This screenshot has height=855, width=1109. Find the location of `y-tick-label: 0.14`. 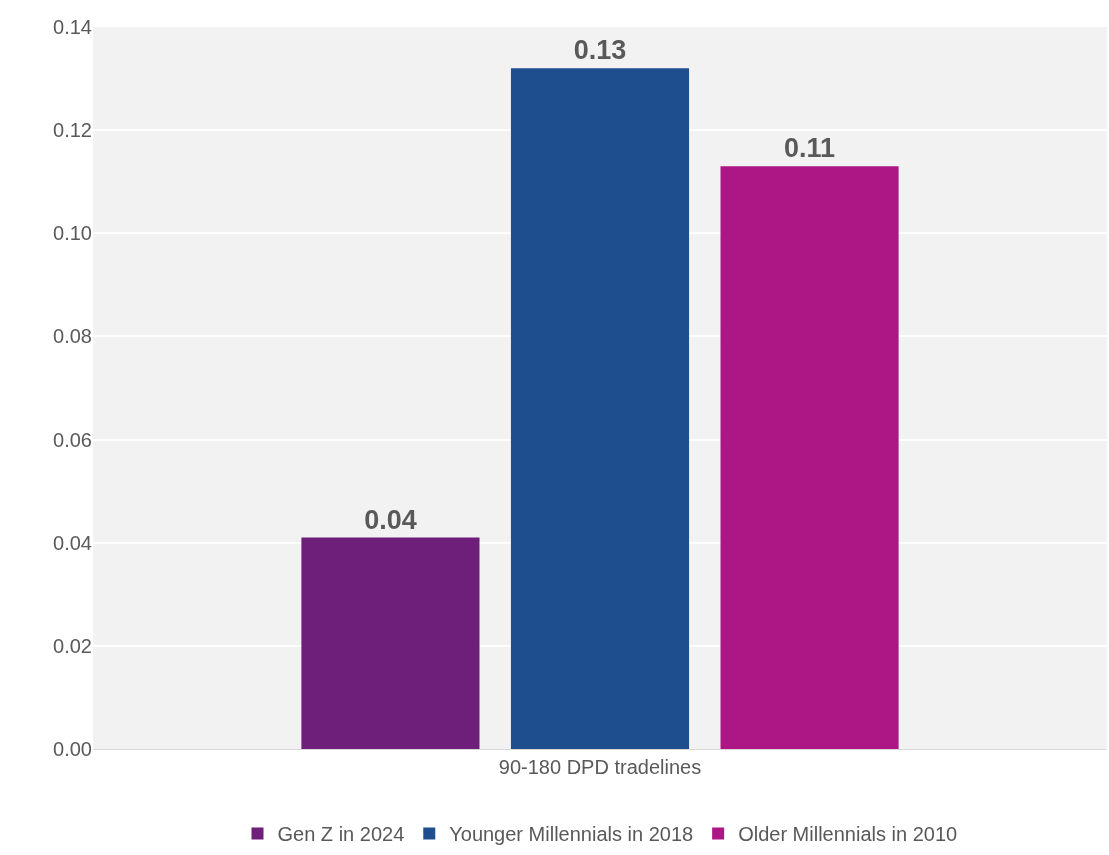

y-tick-label: 0.14 is located at coordinates (72, 27).